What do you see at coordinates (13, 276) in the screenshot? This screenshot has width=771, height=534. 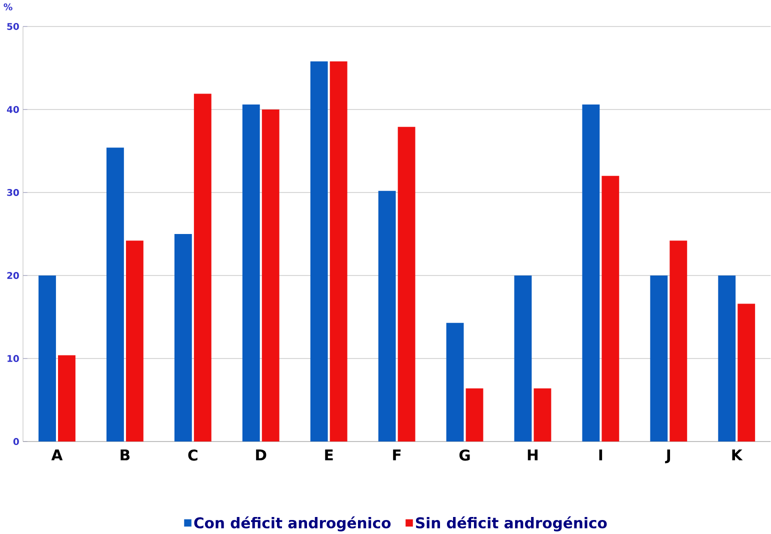 I see `y-tick-label: 20` at bounding box center [13, 276].